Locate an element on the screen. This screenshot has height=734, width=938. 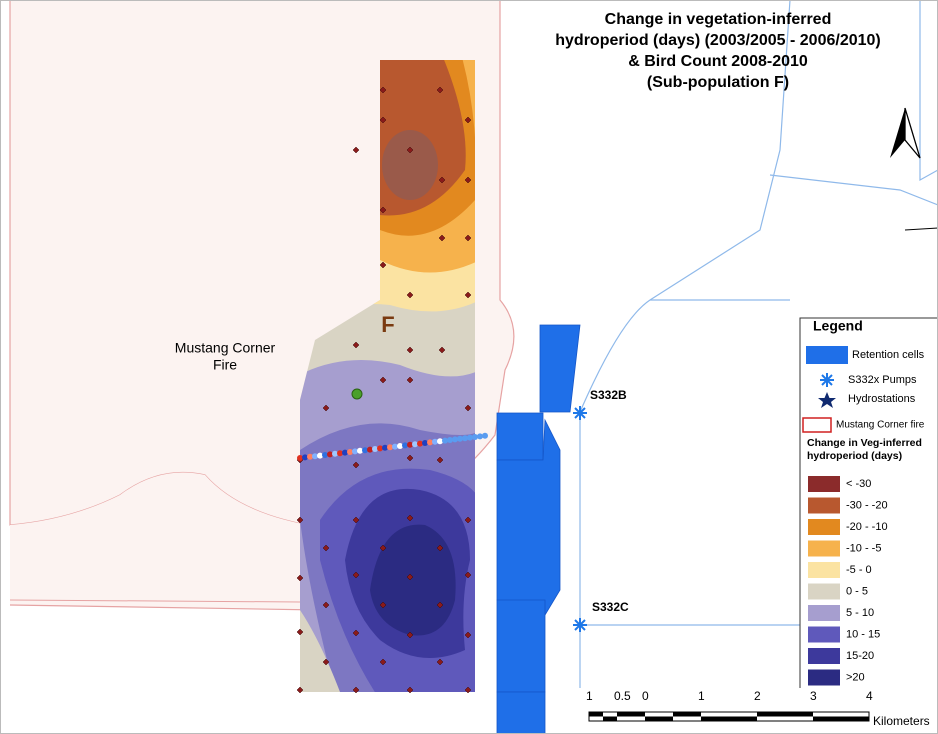
legend-class: -30 - -20 is located at coordinates (867, 505).